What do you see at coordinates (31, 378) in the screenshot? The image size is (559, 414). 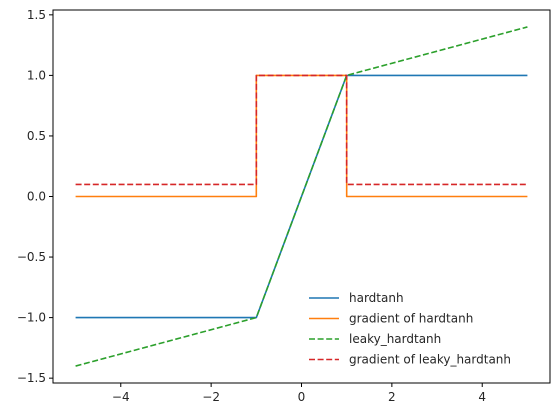 I see `y-tick-label: −1.5` at bounding box center [31, 378].